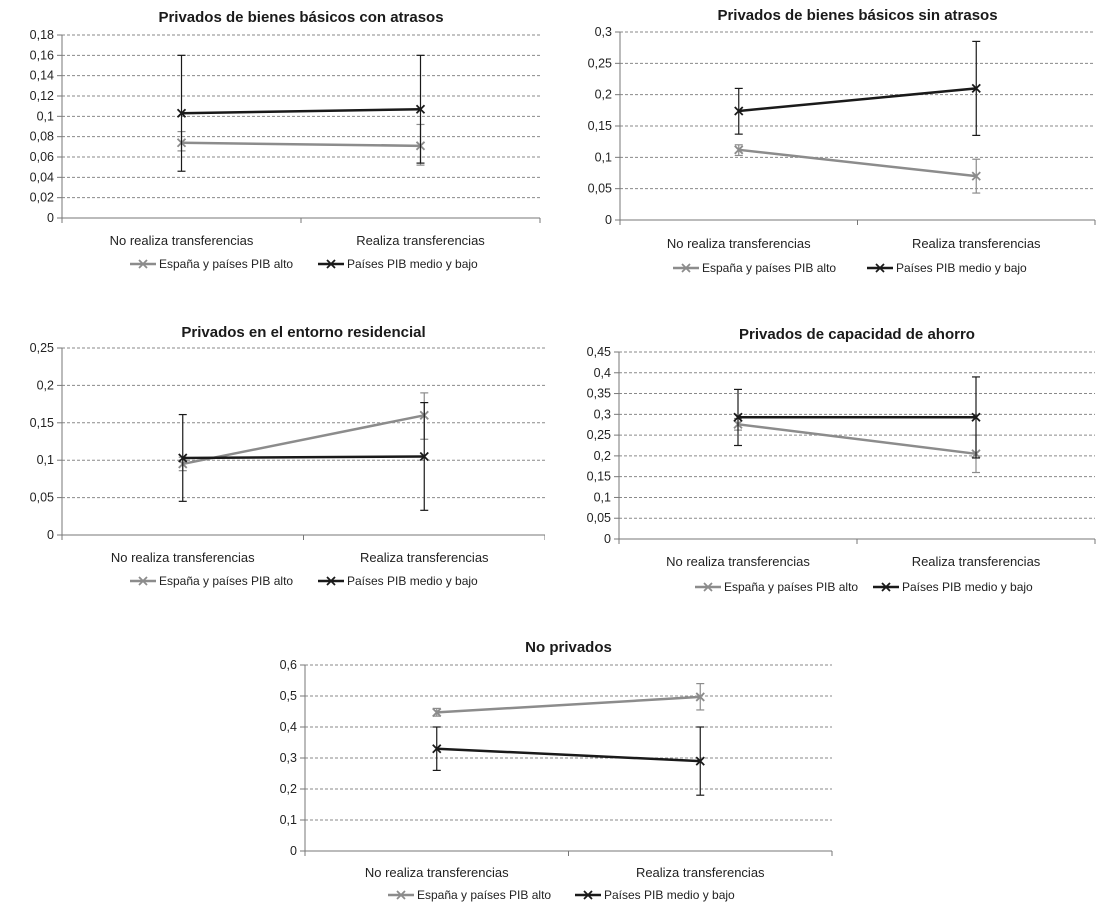  Describe the element at coordinates (599, 352) in the screenshot. I see `y-tick-label: 0,45` at that location.